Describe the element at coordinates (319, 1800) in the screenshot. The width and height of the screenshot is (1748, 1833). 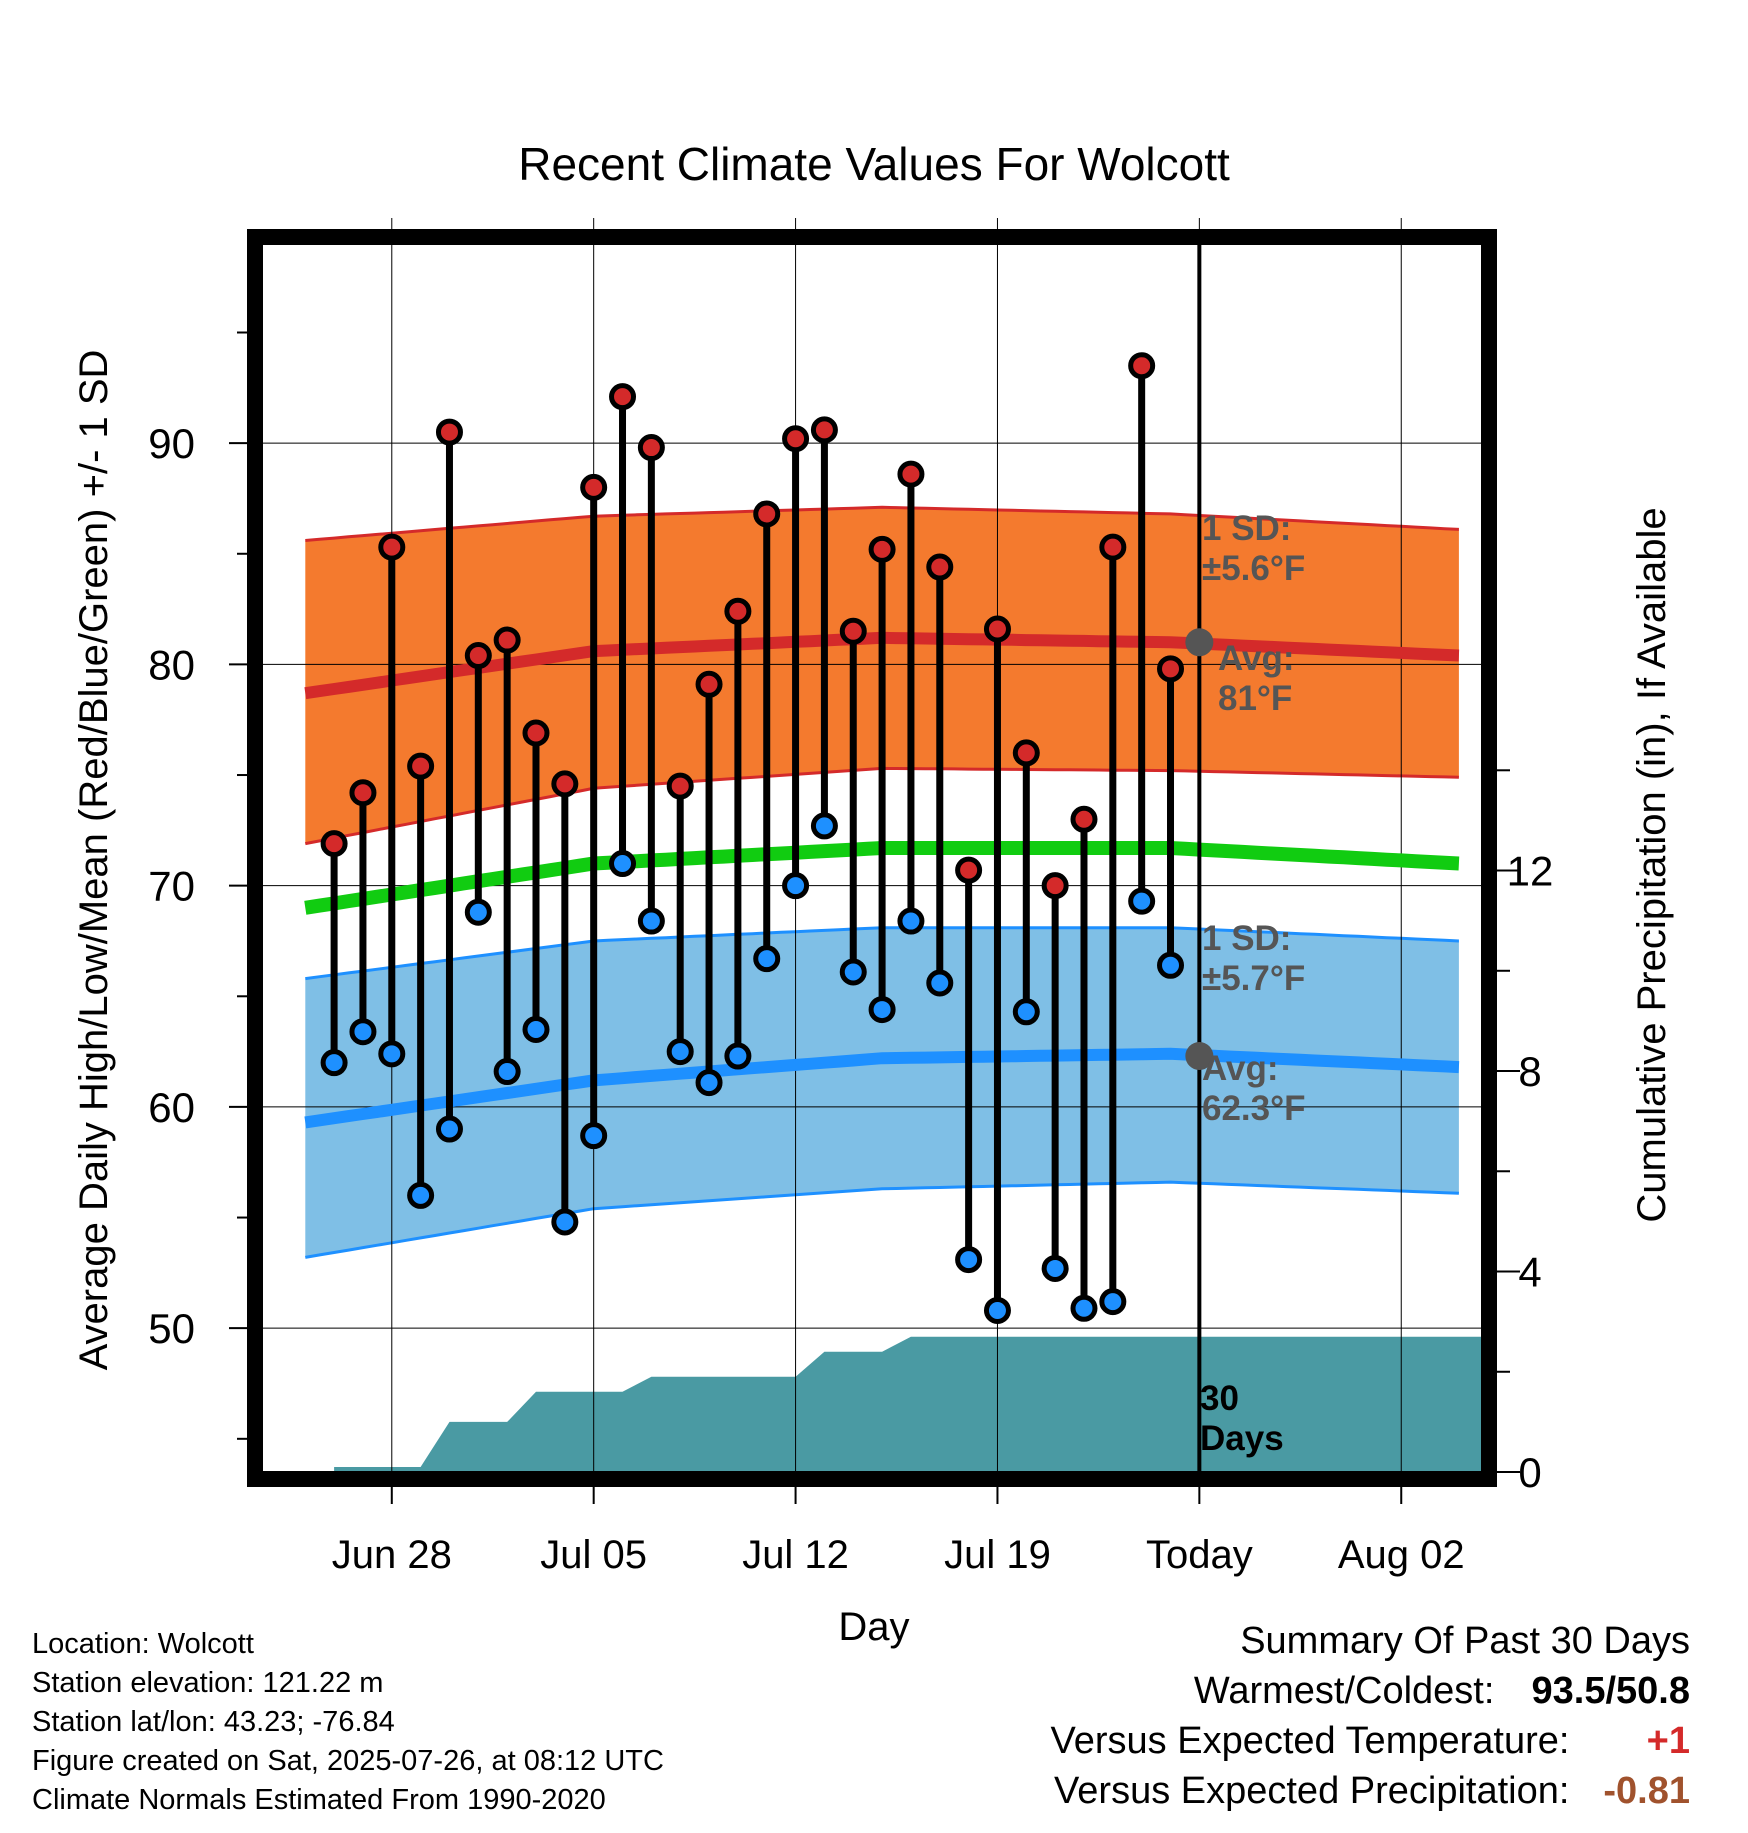
I see `normals-text: Climate Normals Estimated From 1990-2020` at that location.